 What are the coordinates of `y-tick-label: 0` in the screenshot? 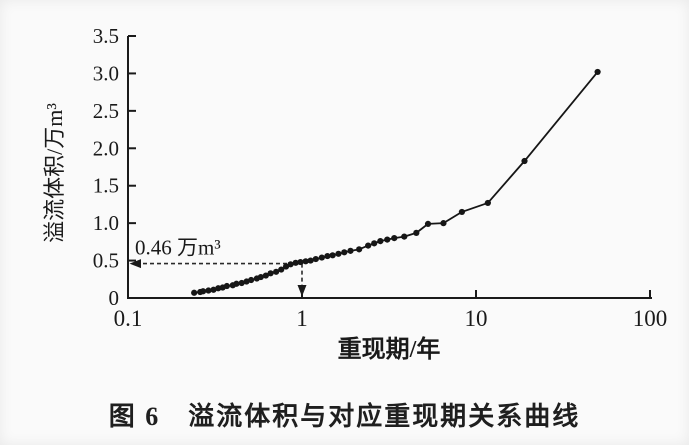 It's located at (114, 298).